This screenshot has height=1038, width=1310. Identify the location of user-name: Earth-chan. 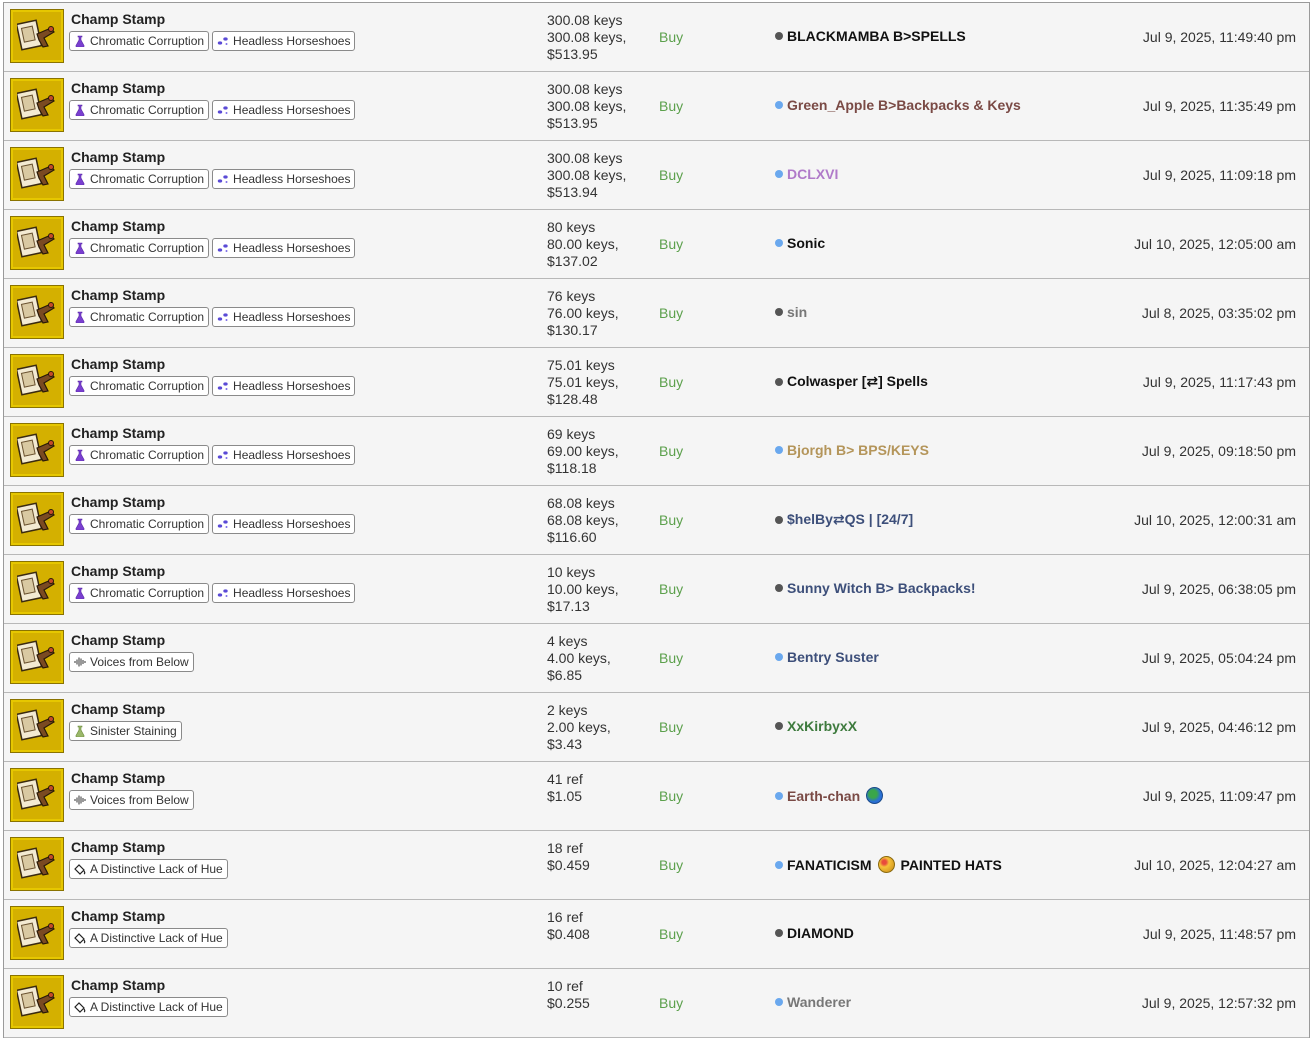
(824, 795).